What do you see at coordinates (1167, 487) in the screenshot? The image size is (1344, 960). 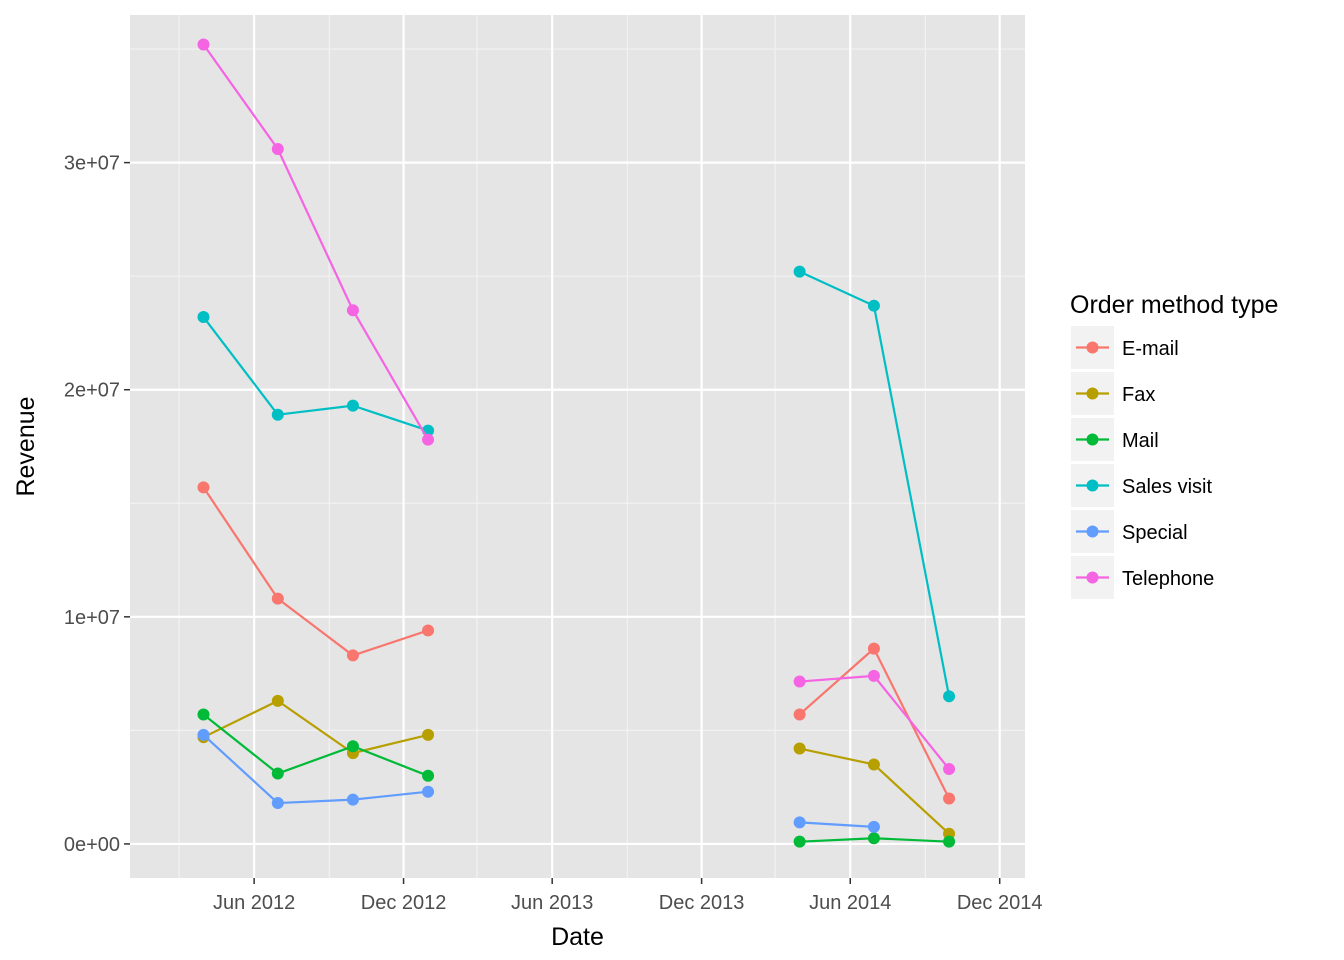 I see `legend-label: Sales visit` at bounding box center [1167, 487].